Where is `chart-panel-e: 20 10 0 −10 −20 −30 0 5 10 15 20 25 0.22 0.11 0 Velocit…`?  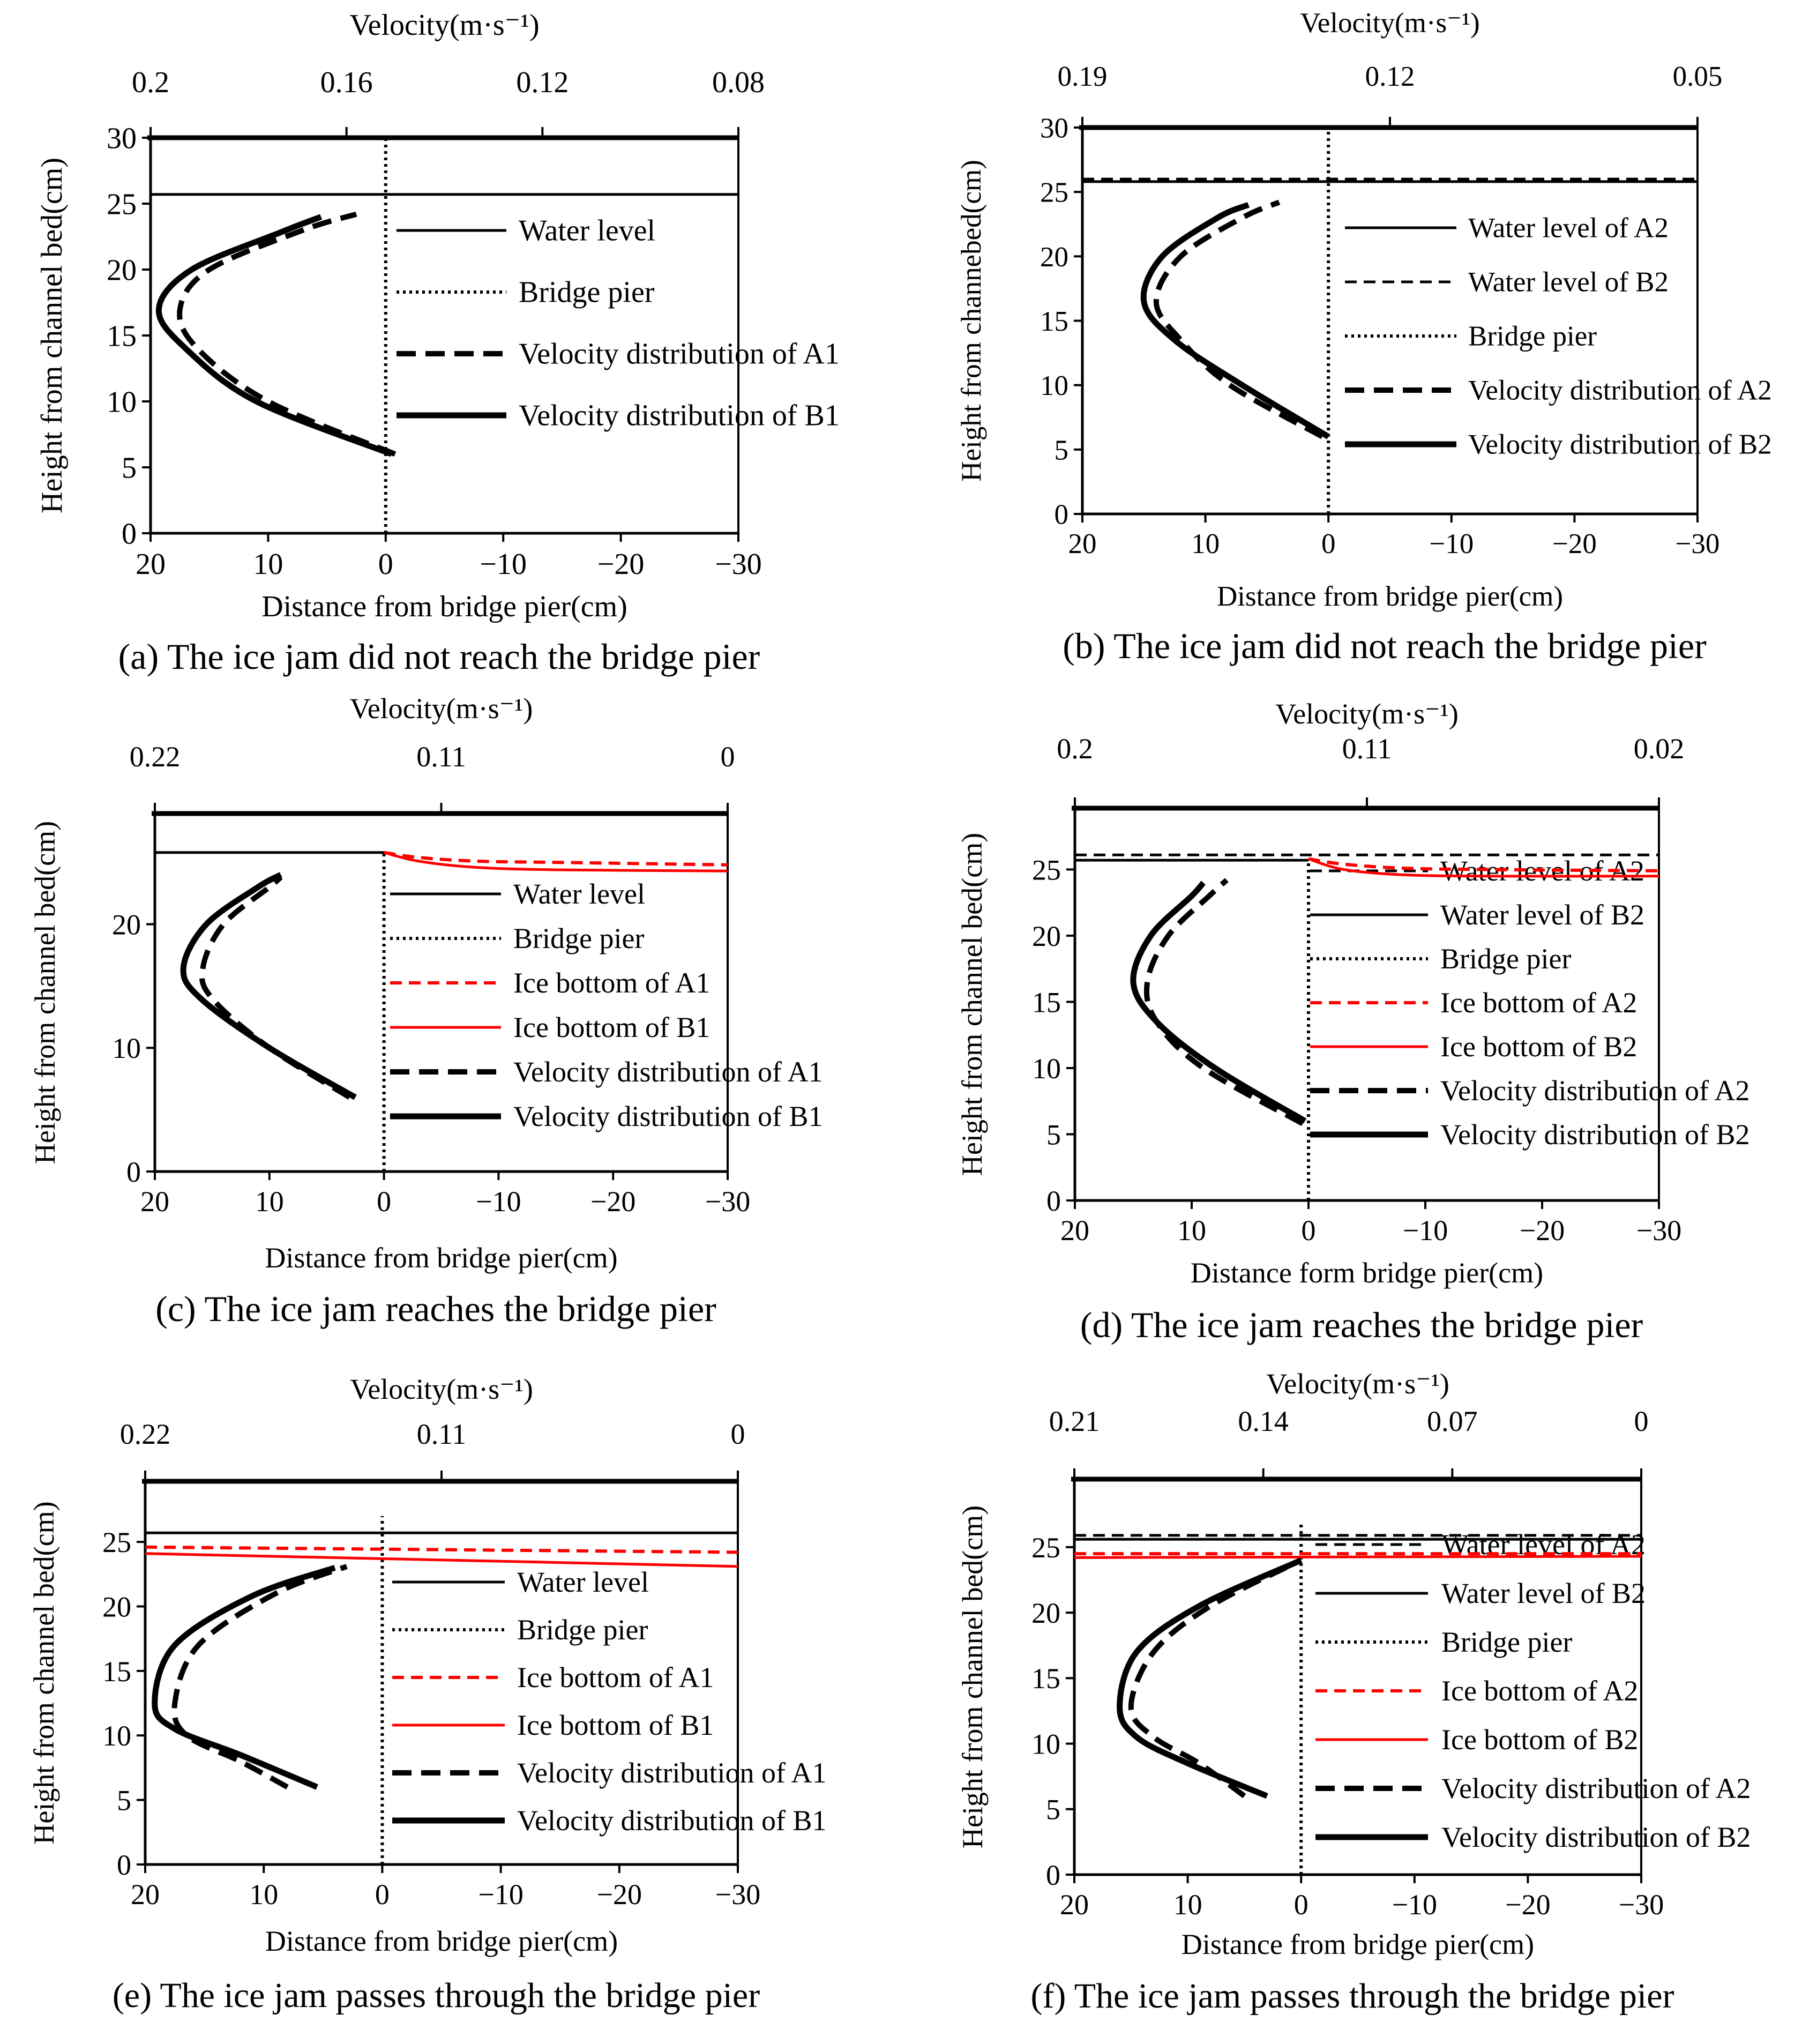
chart-panel-e: 20 10 0 −10 −20 −30 0 5 10 15 20 25 0.22 0.11 0 Velocit… is located at coordinates (427, 1694).